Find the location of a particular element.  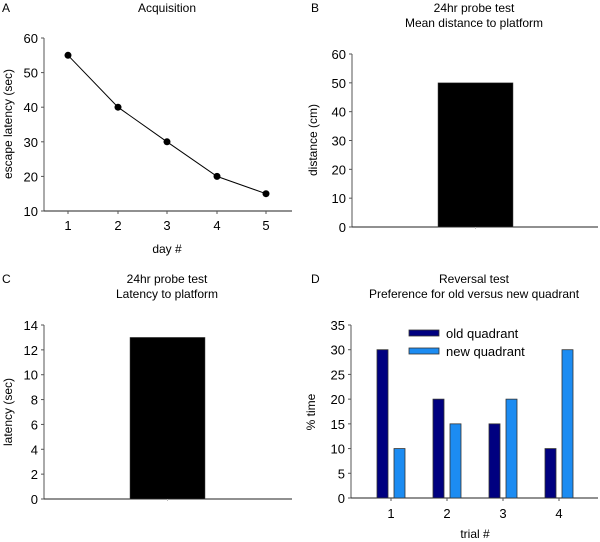

panel-c-title-line2: Latency to platform is located at coordinates (167, 294).